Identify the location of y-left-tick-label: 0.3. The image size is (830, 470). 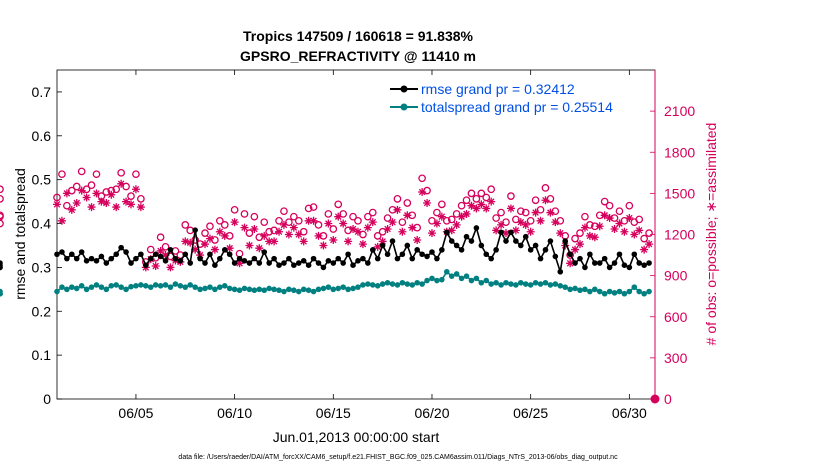
(42, 267).